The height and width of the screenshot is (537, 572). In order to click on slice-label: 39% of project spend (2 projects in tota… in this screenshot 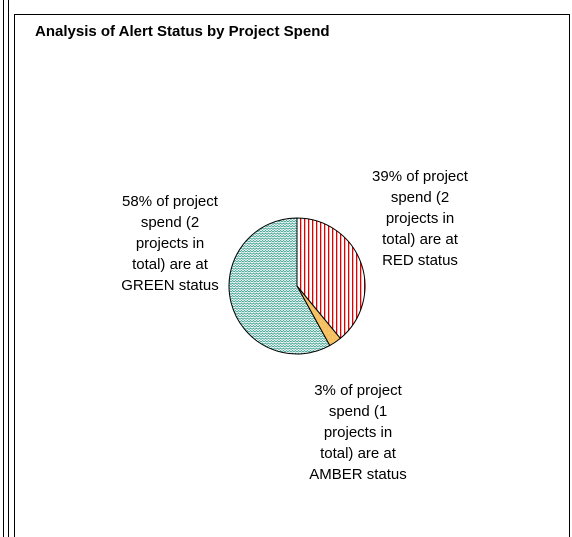, I will do `click(420, 218)`.